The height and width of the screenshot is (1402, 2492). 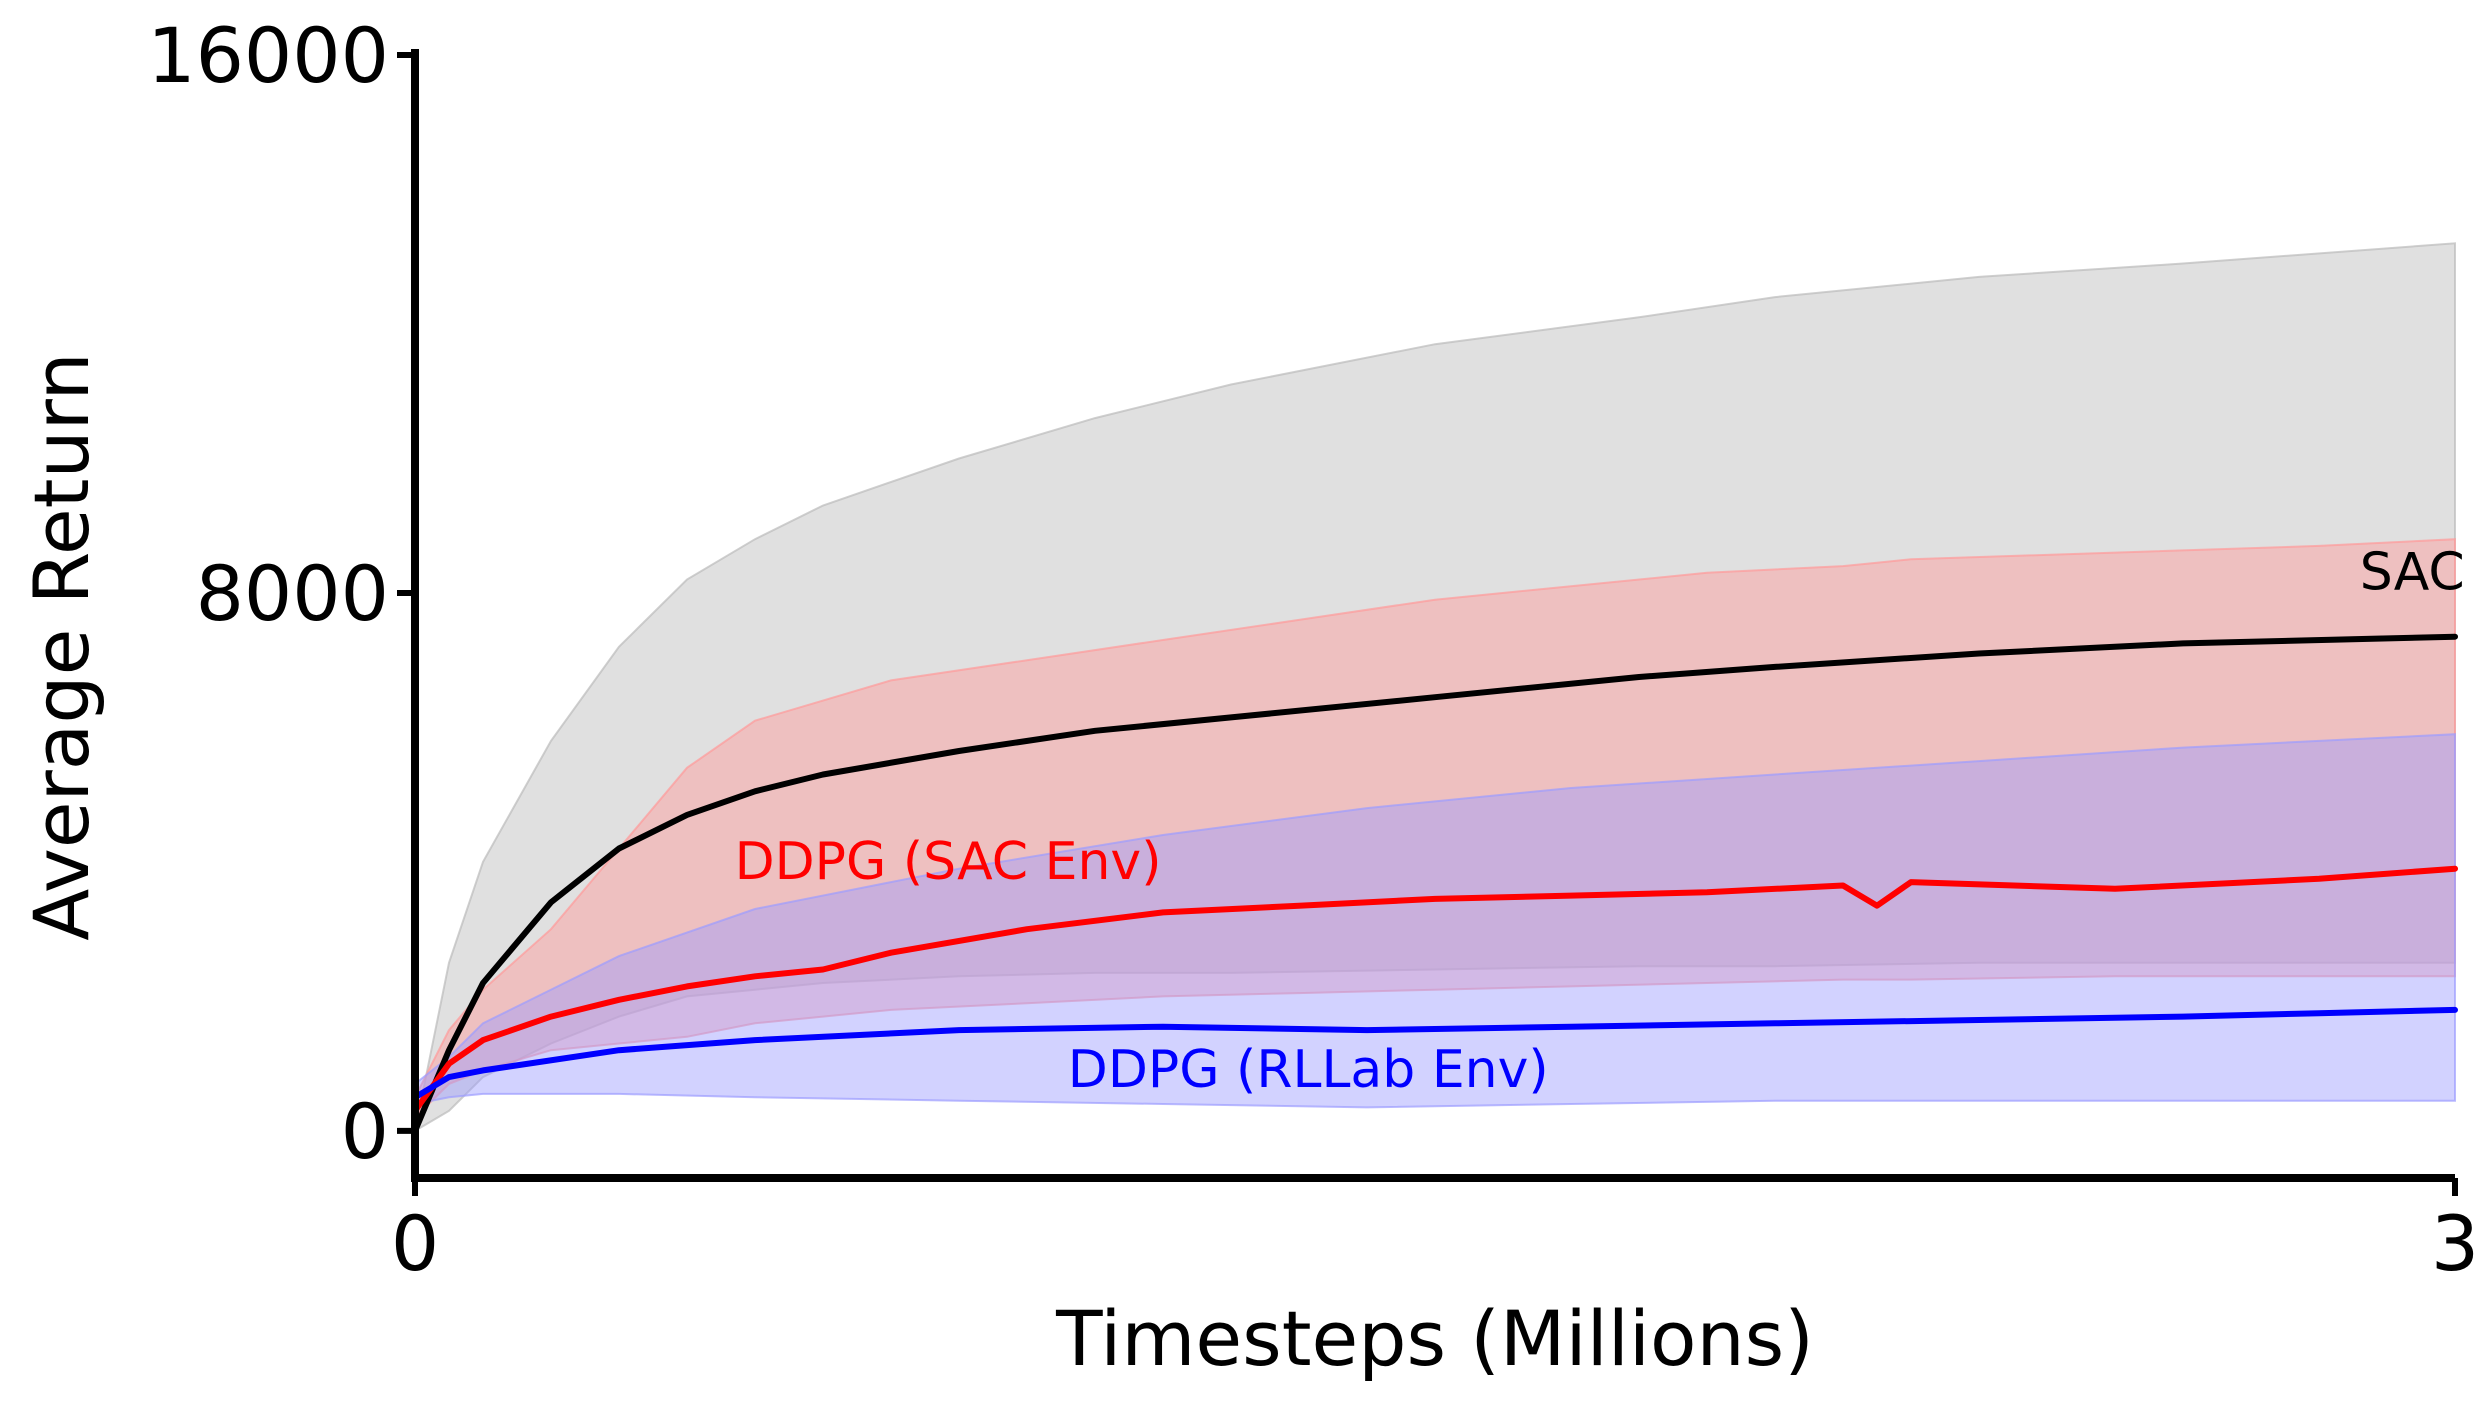 What do you see at coordinates (2412, 573) in the screenshot?
I see `sac-label: SAC` at bounding box center [2412, 573].